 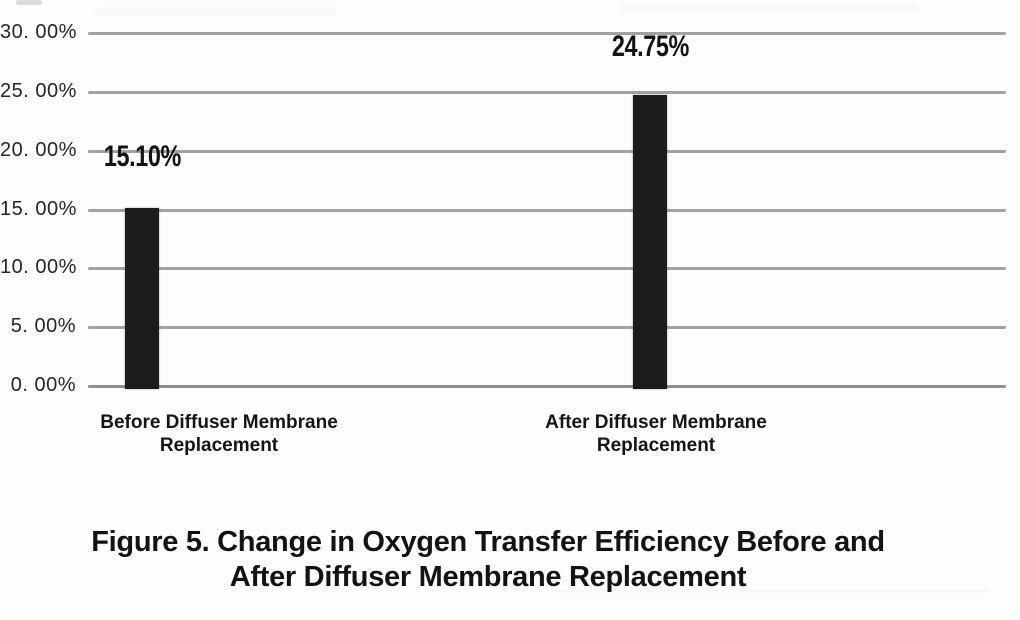 What do you see at coordinates (219, 434) in the screenshot?
I see `category-label-0: Before Diffuser Membrane Replacement` at bounding box center [219, 434].